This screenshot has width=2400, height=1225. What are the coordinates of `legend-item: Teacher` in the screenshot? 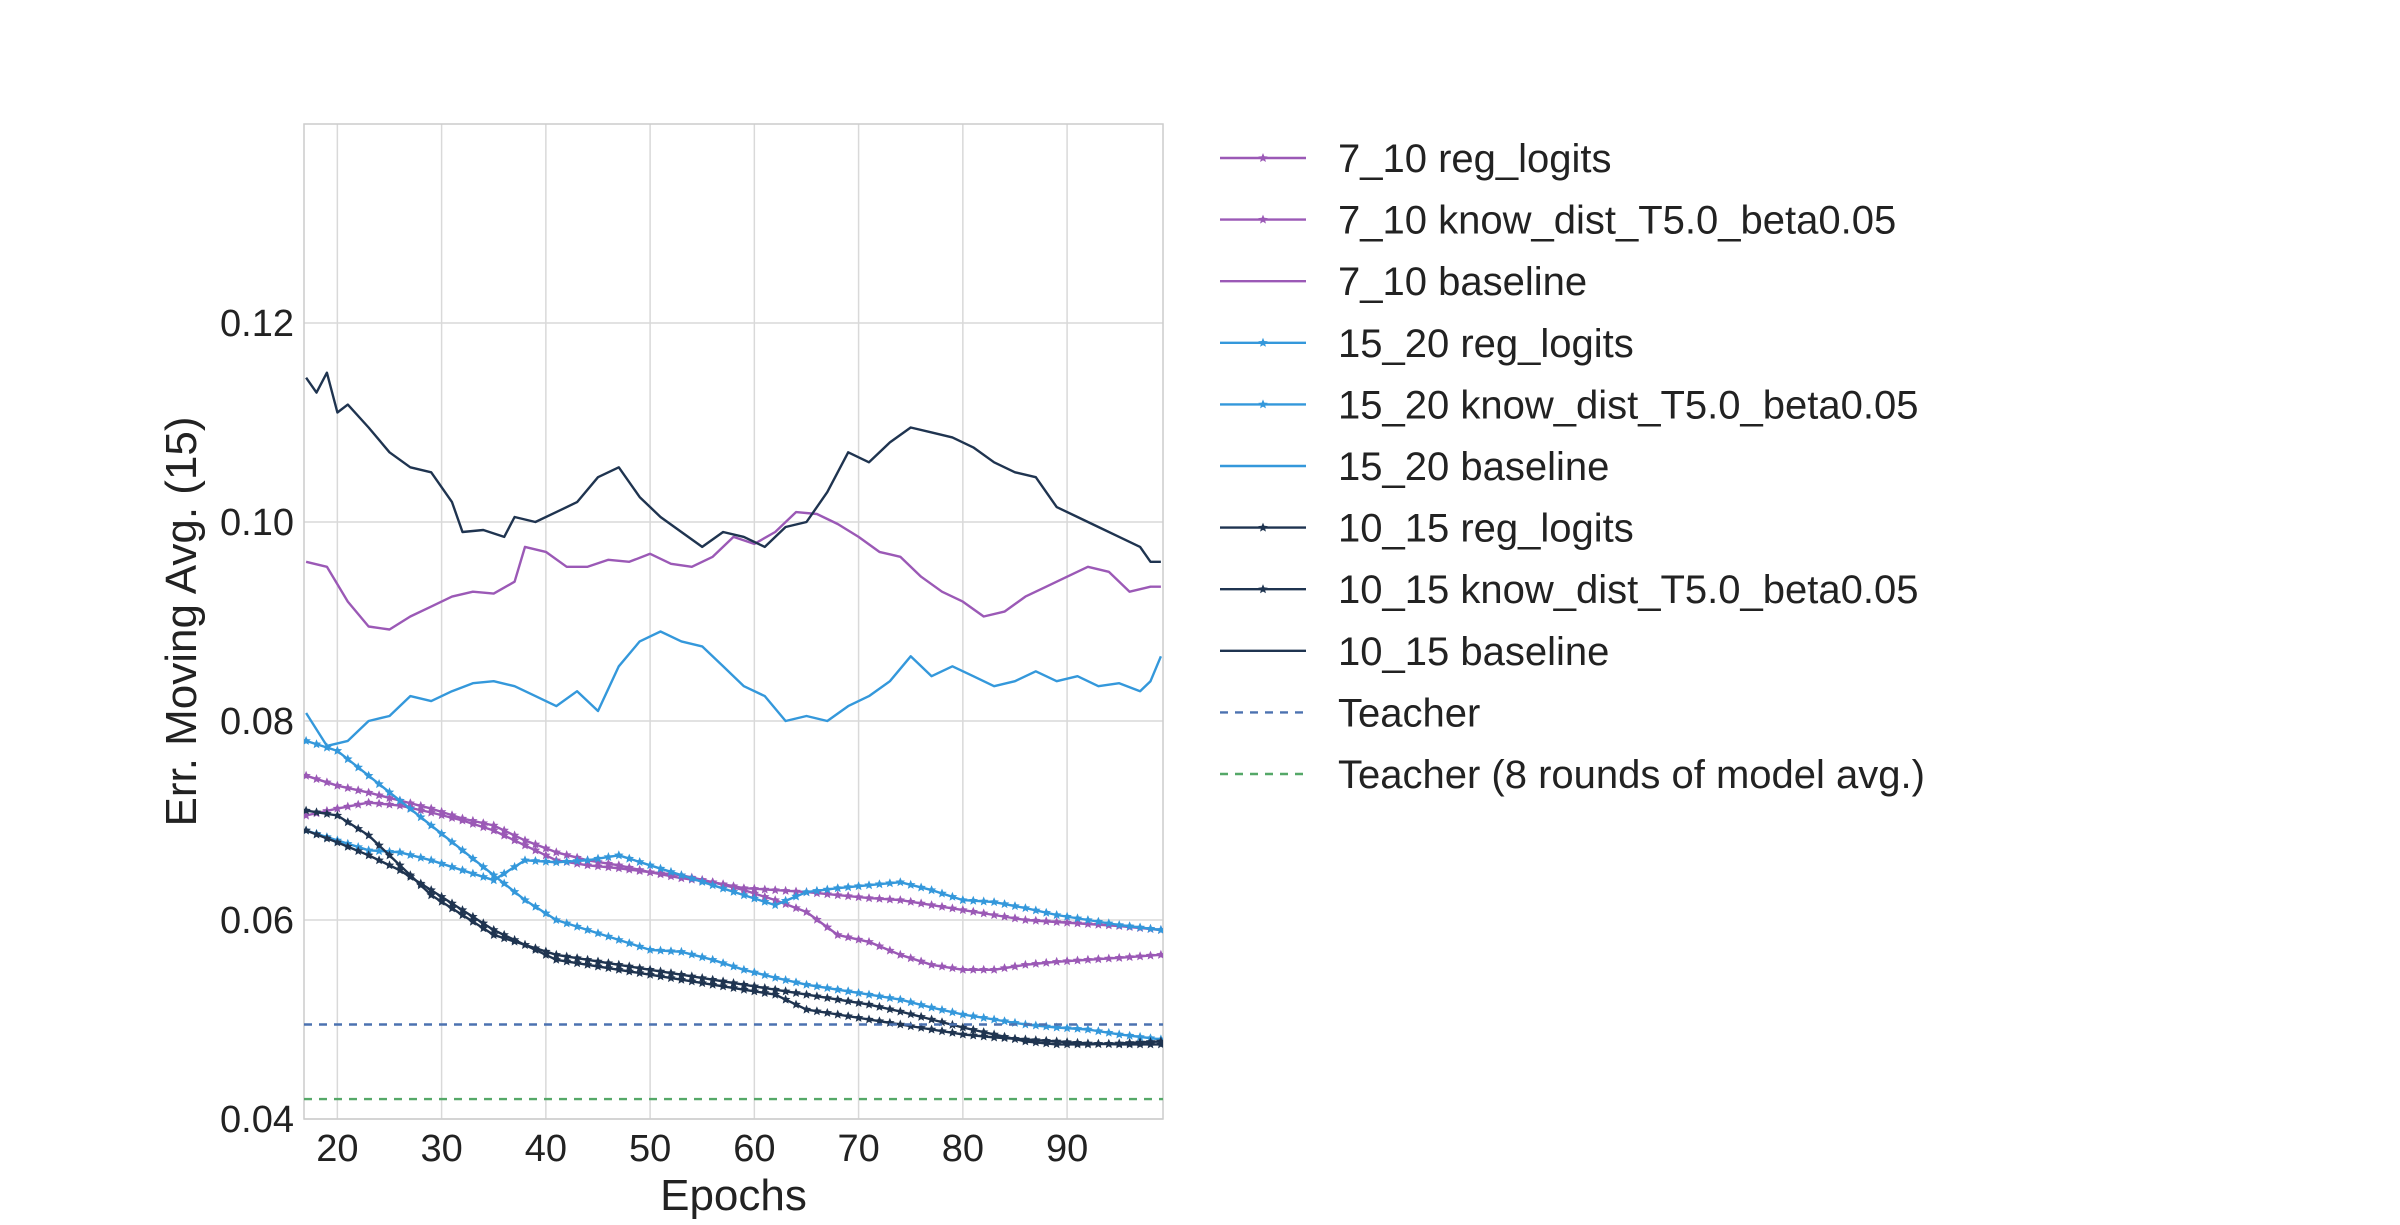 It's located at (1350, 713).